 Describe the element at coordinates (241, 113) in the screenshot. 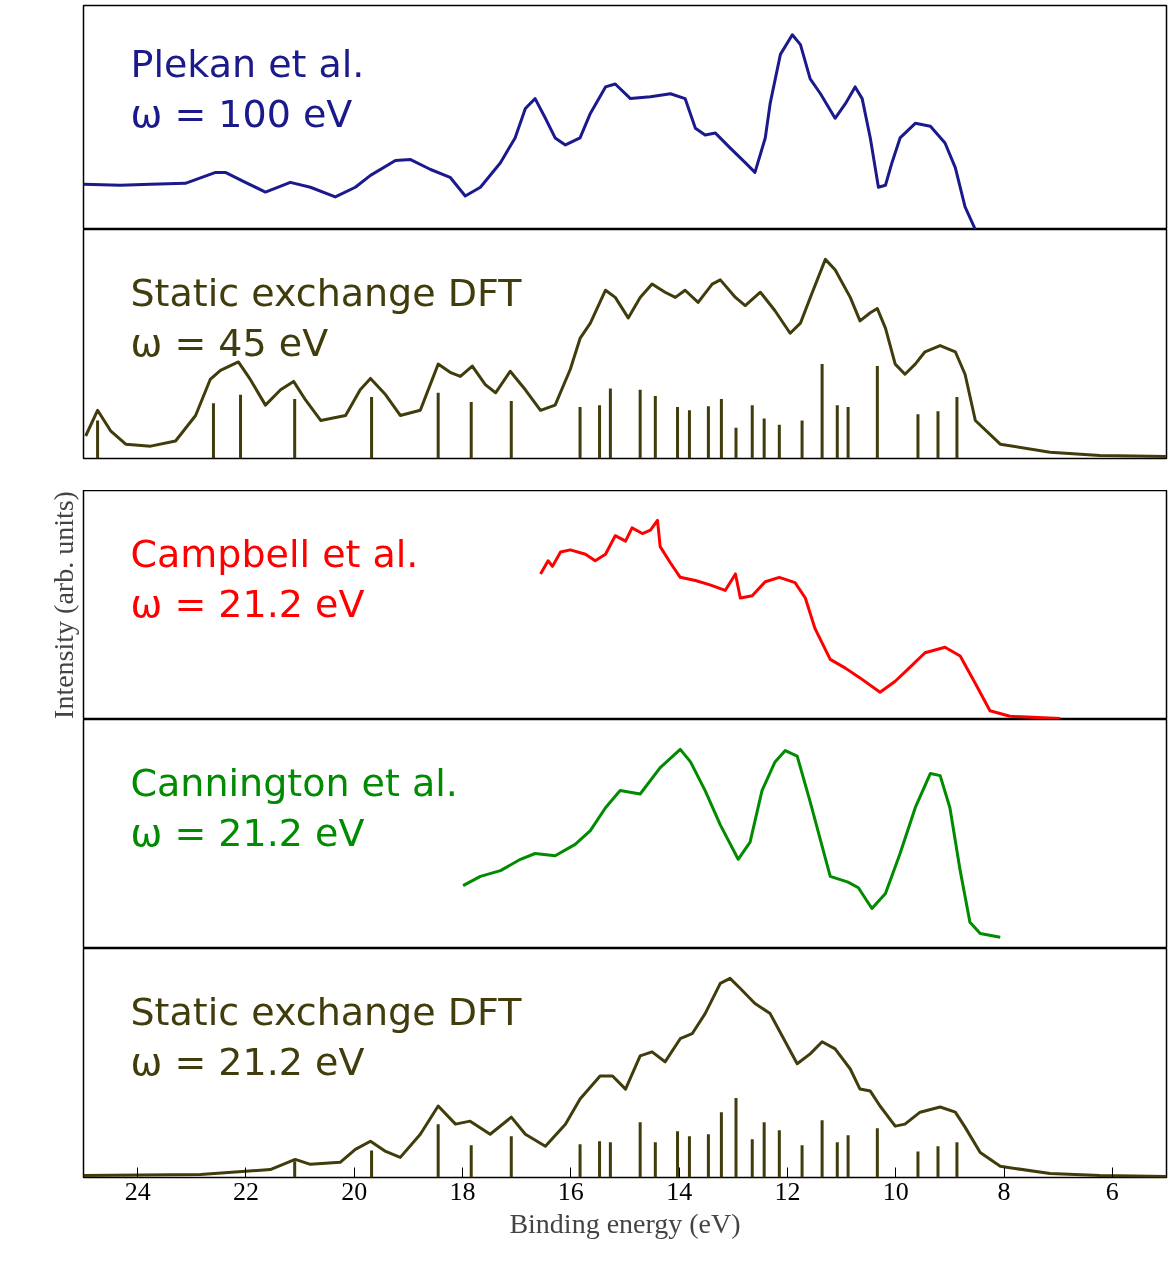

I see `annotation: ω = 100 eV` at that location.